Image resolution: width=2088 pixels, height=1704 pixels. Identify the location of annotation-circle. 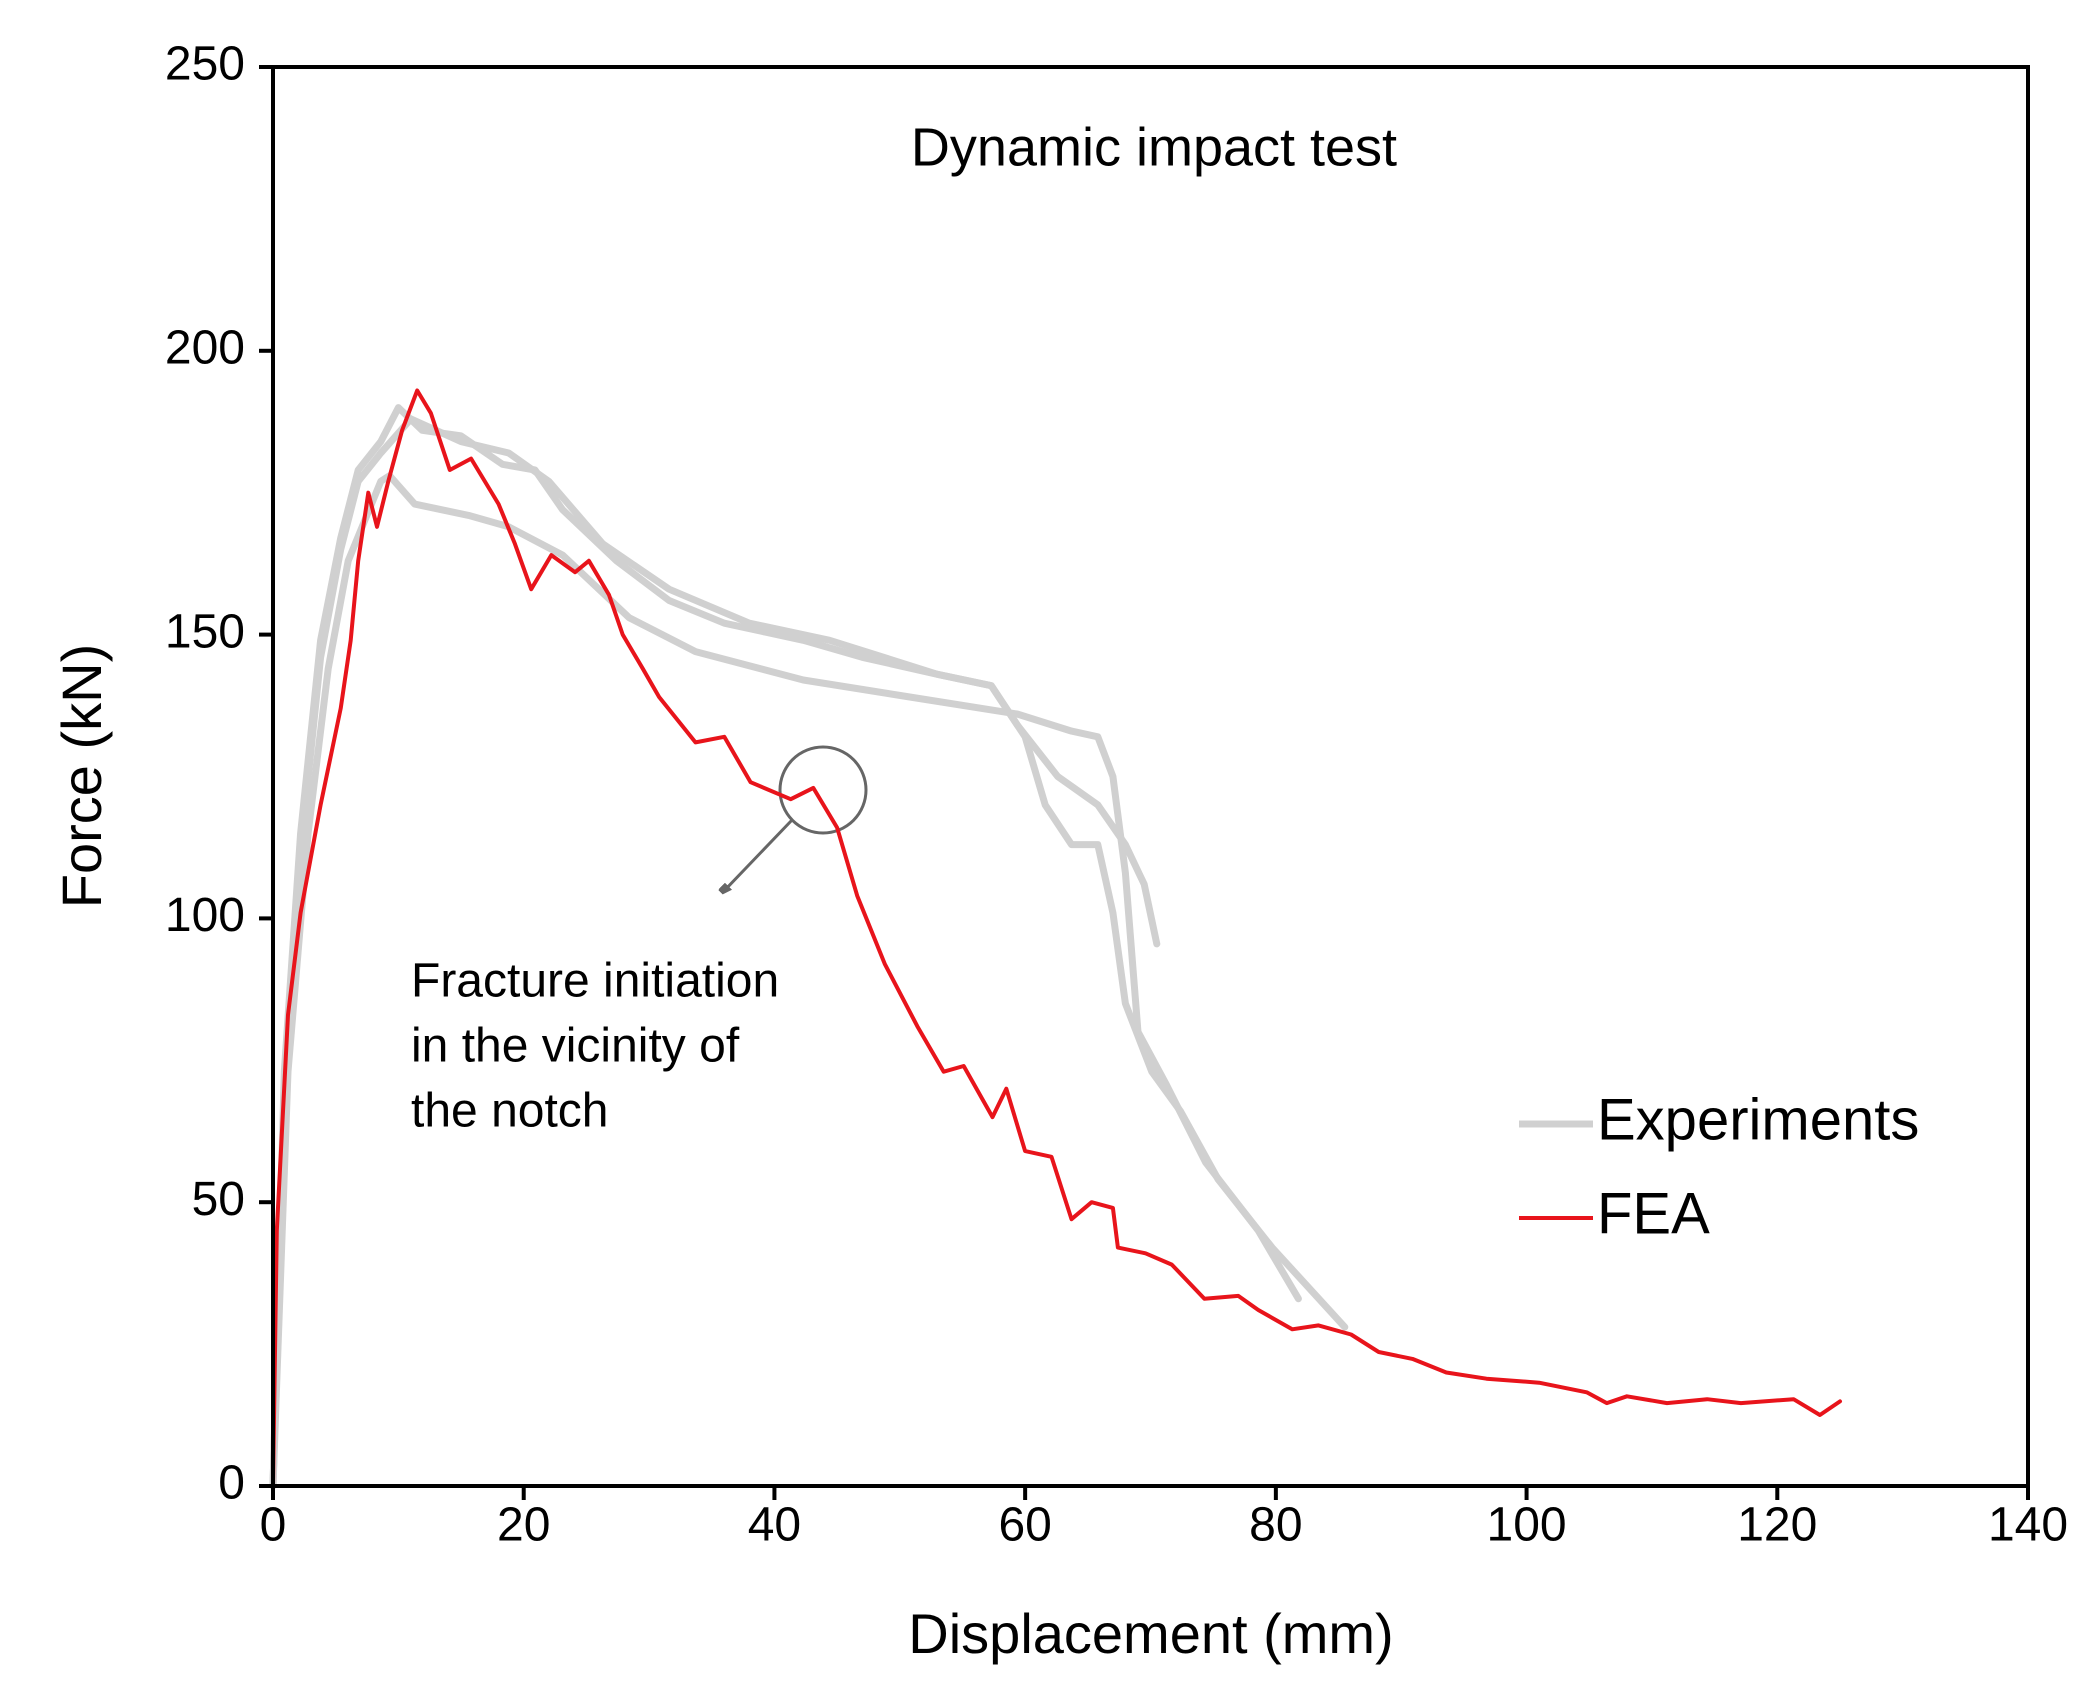
(823, 790).